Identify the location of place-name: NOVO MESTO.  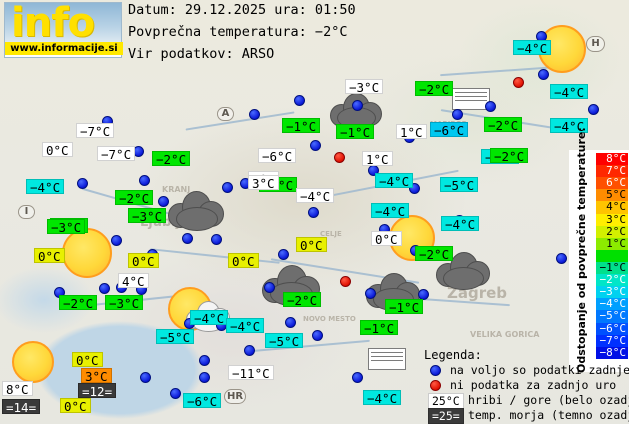
(329, 319).